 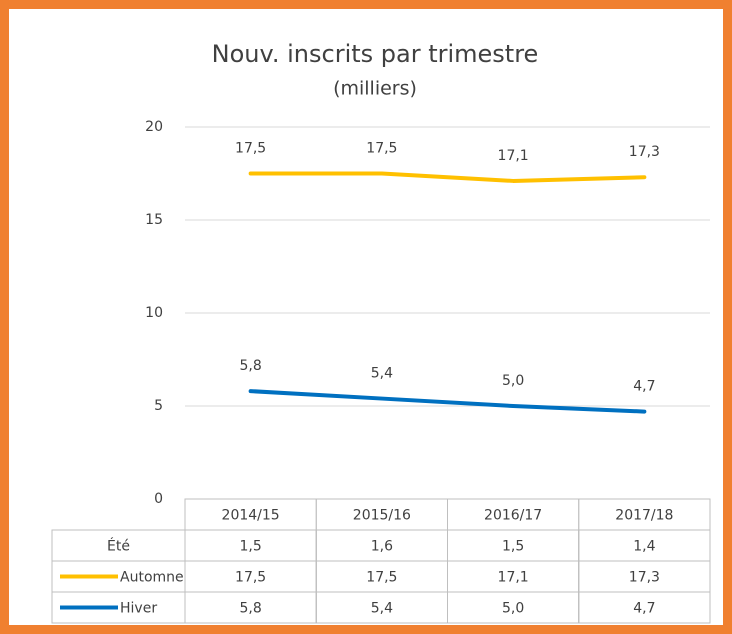 I want to click on y-tick-label: 0, so click(x=158, y=499).